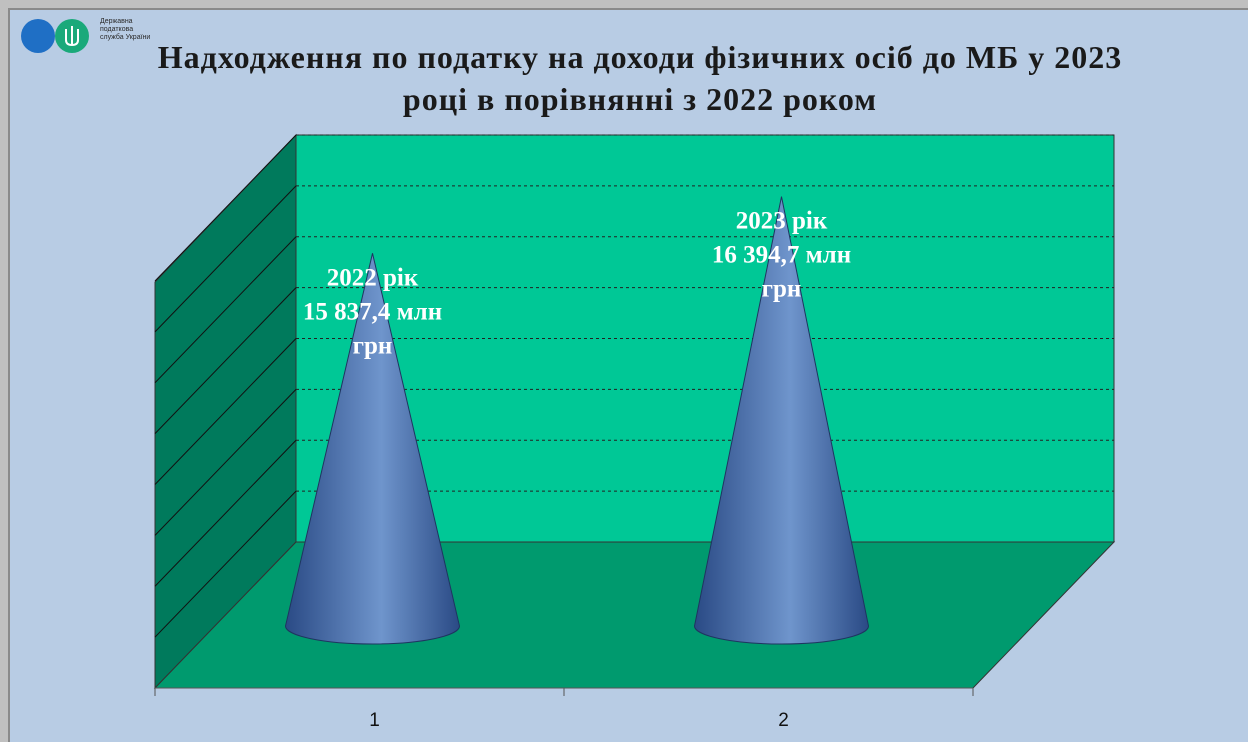 The height and width of the screenshot is (742, 1248). Describe the element at coordinates (782, 289) in the screenshot. I see `data-label-2-line-3: грн` at that location.